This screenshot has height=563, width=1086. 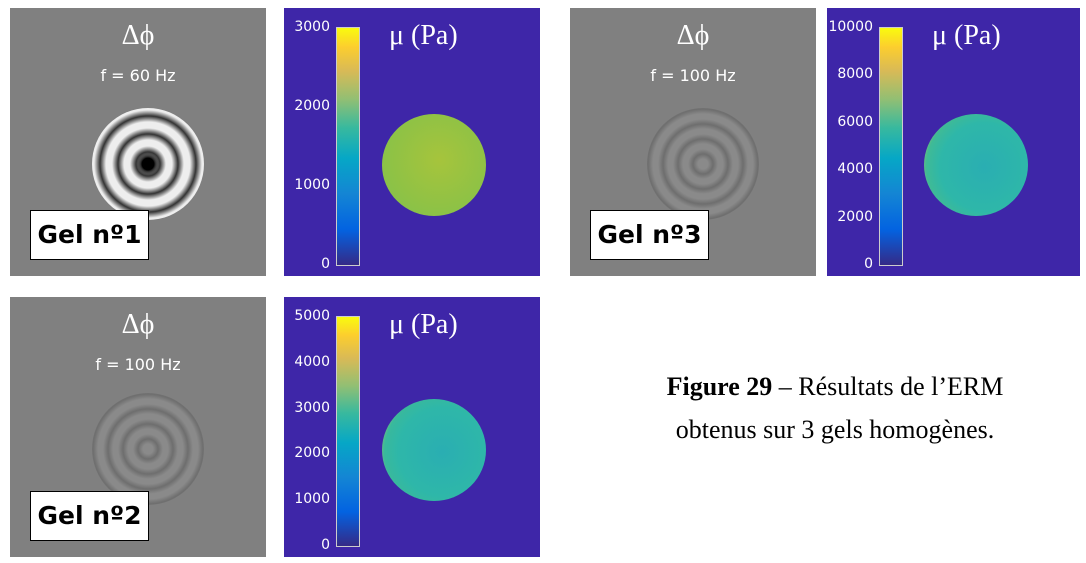 I want to click on gel-label: Gel nº1, so click(x=89, y=235).